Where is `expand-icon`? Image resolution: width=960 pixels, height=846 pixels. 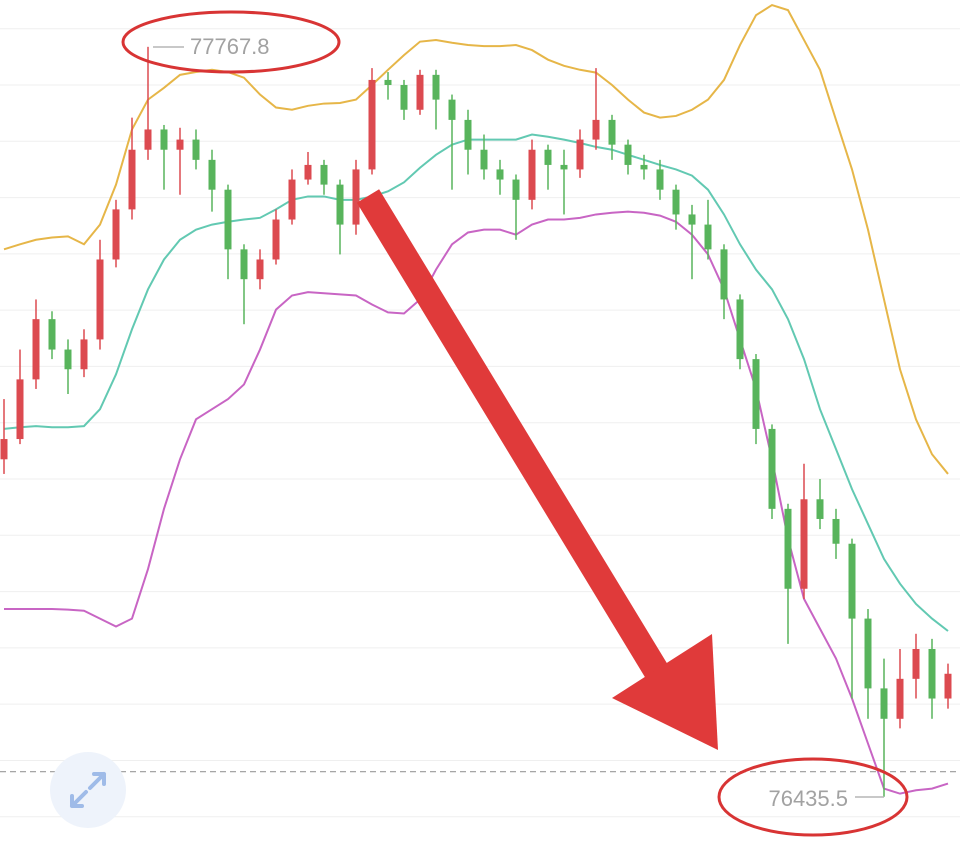 expand-icon is located at coordinates (88, 790).